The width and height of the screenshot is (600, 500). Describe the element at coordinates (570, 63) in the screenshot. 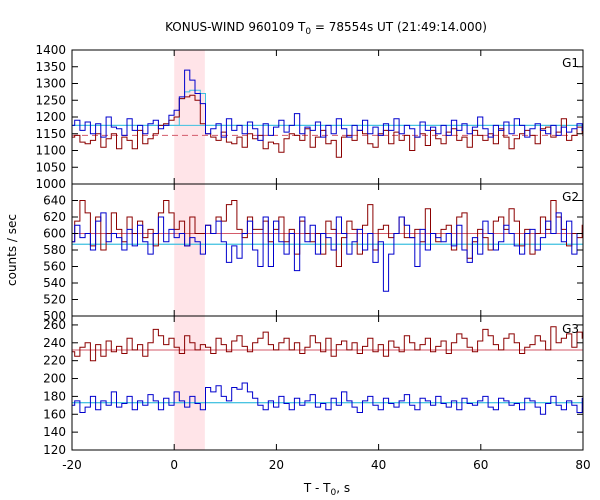

I see `panel-label: G1` at that location.